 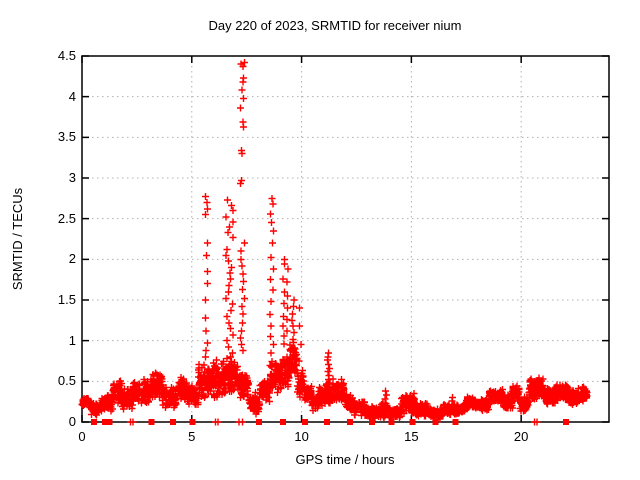 What do you see at coordinates (192, 436) in the screenshot?
I see `x-tick-label: 5` at bounding box center [192, 436].